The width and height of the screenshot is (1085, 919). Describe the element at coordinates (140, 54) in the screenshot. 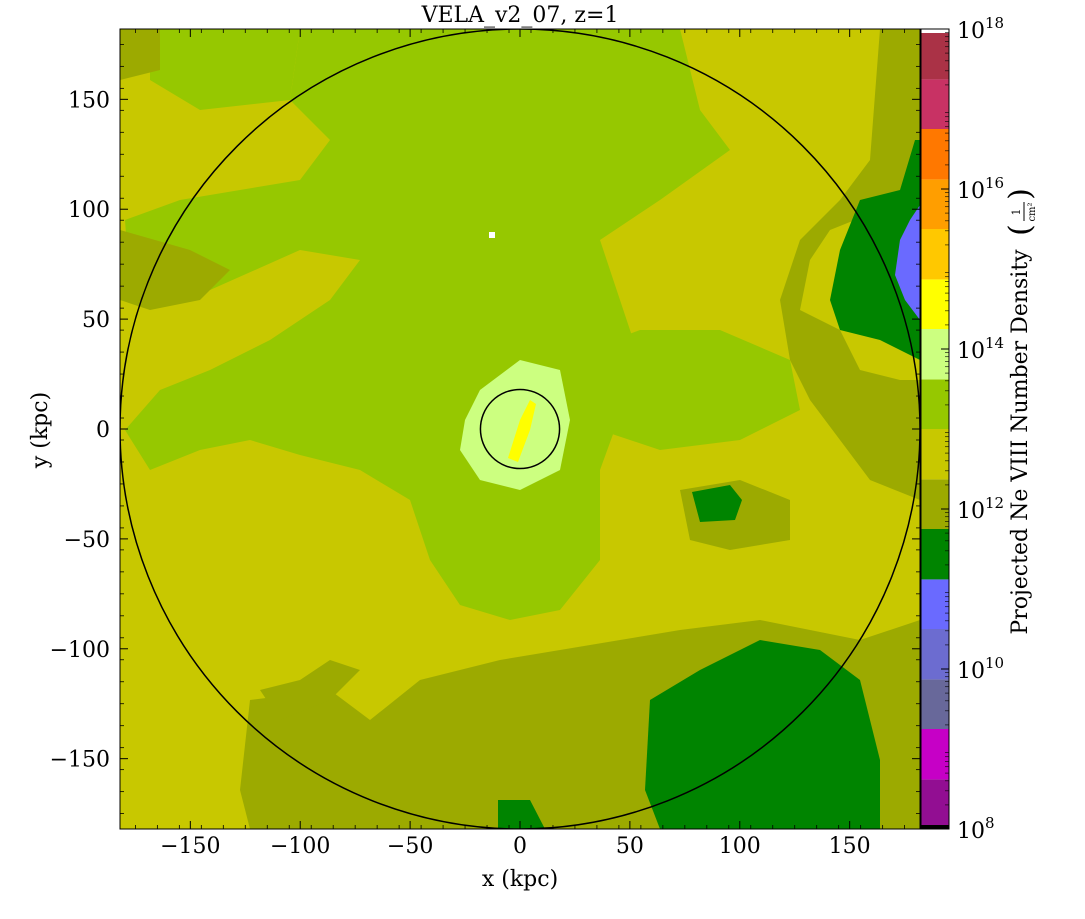

I see `olive-upper-left-region` at that location.